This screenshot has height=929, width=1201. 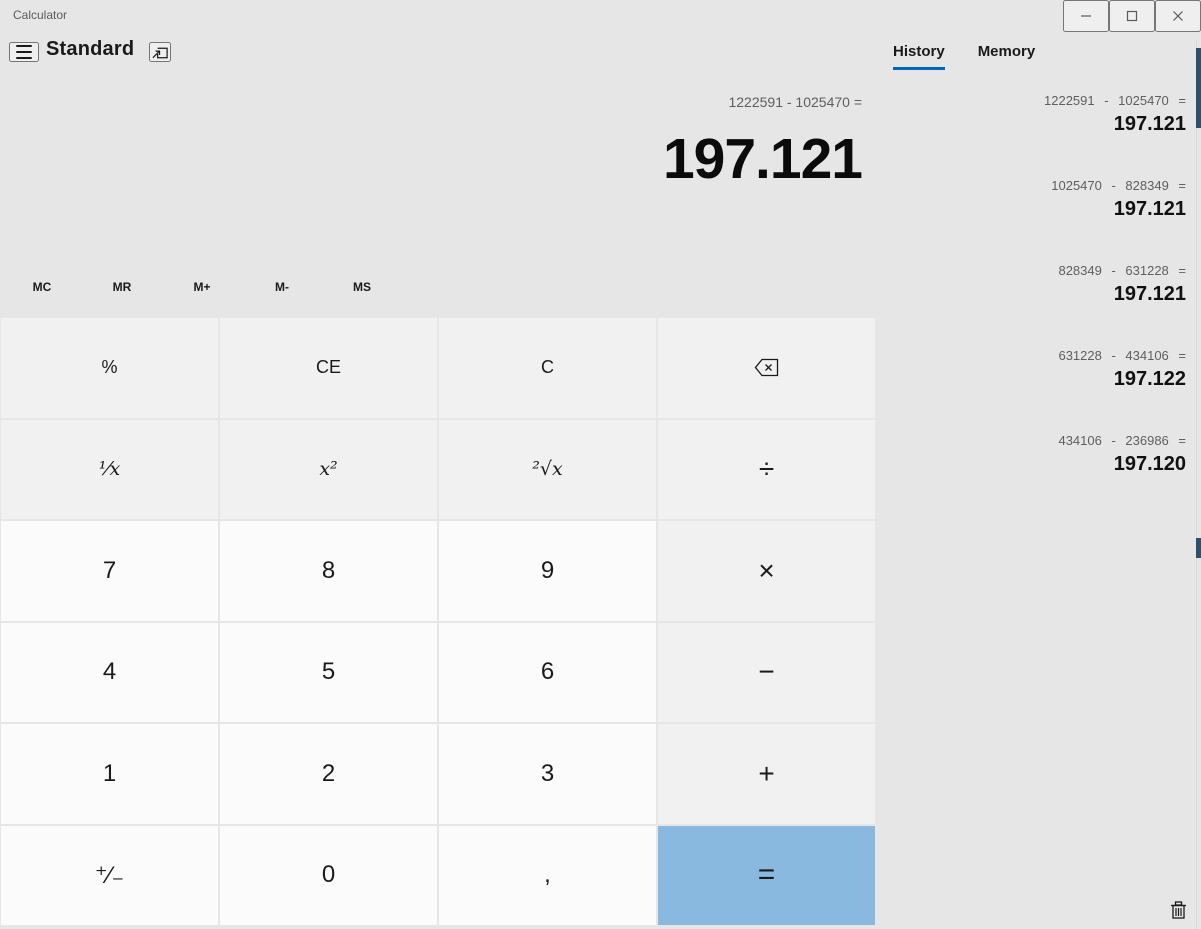 I want to click on memory-store-button: MS, so click(x=362, y=287).